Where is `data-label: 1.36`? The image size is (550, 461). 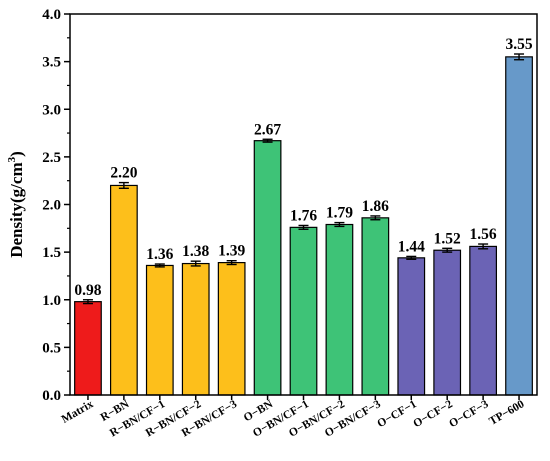 data-label: 1.36 is located at coordinates (159, 254).